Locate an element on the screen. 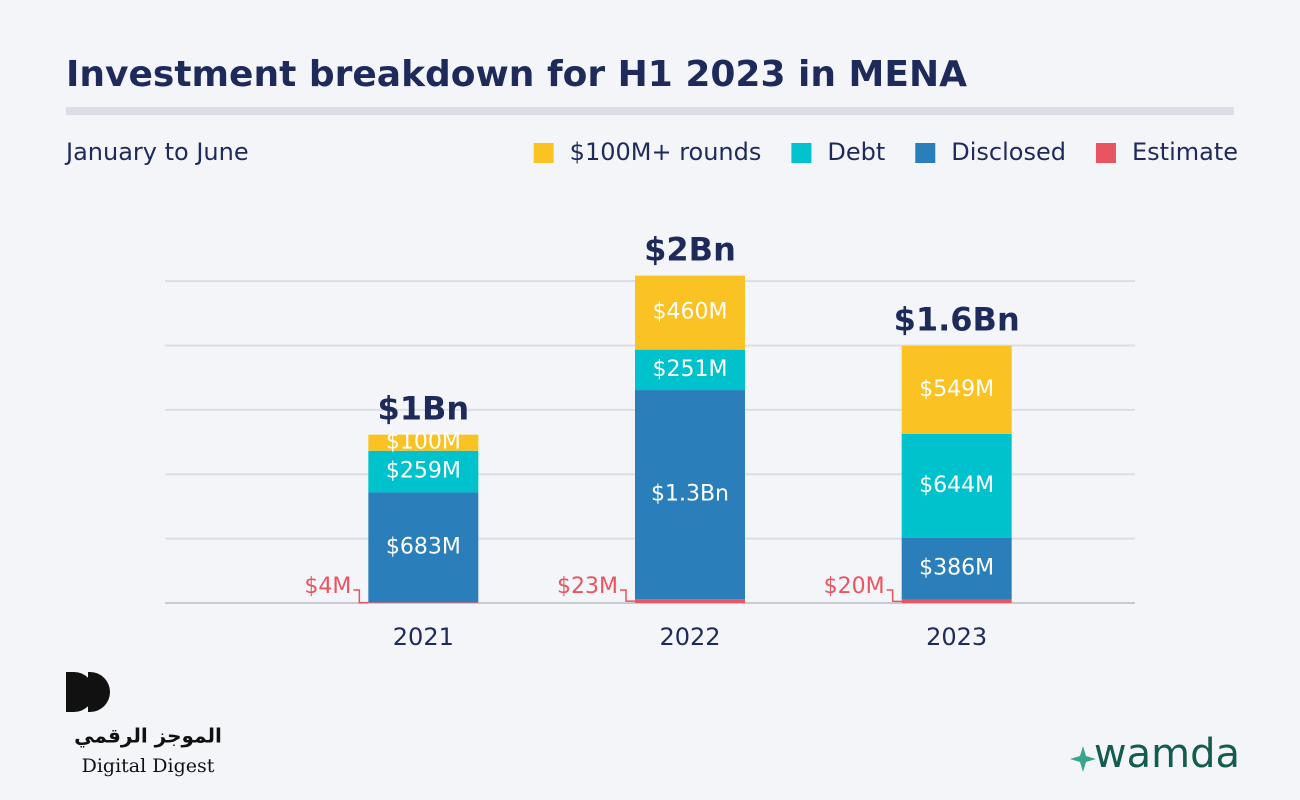 Image resolution: width=1300 pixels, height=800 pixels. data-label: $460M is located at coordinates (690, 312).